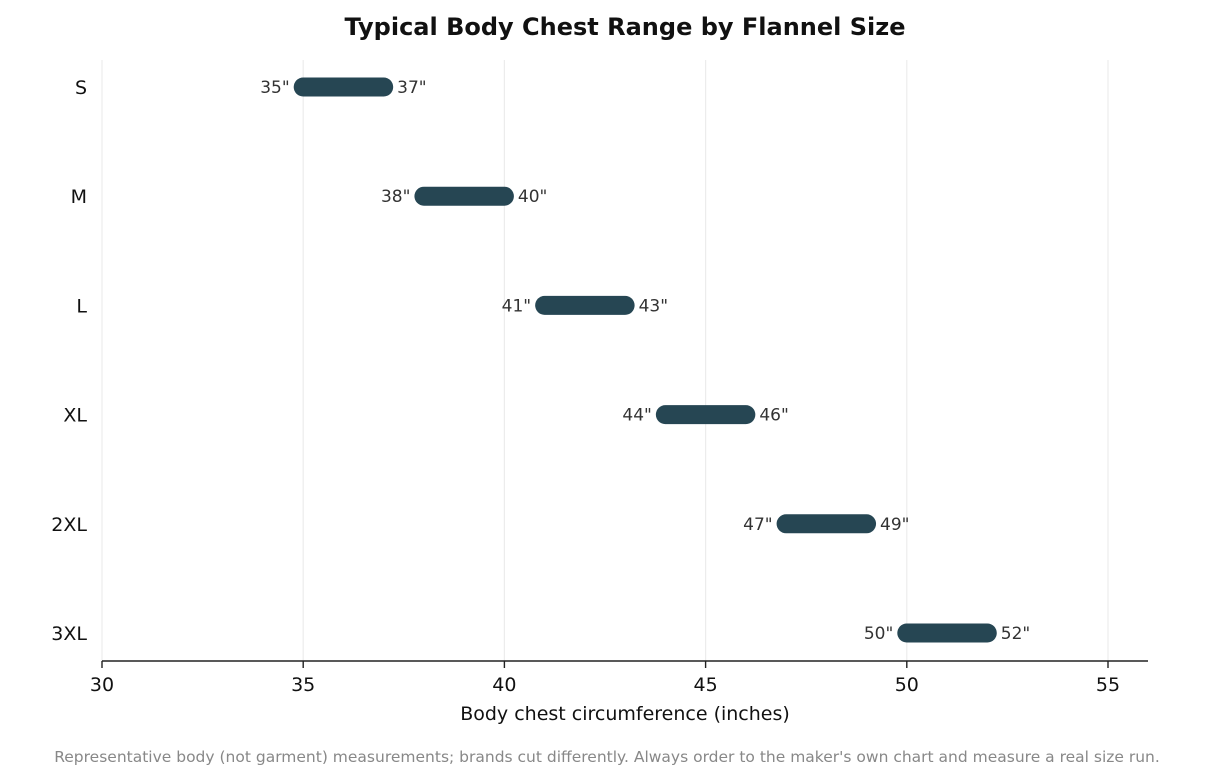 This screenshot has height=781, width=1215. I want to click on x-tick-label-35: 35, so click(303, 685).